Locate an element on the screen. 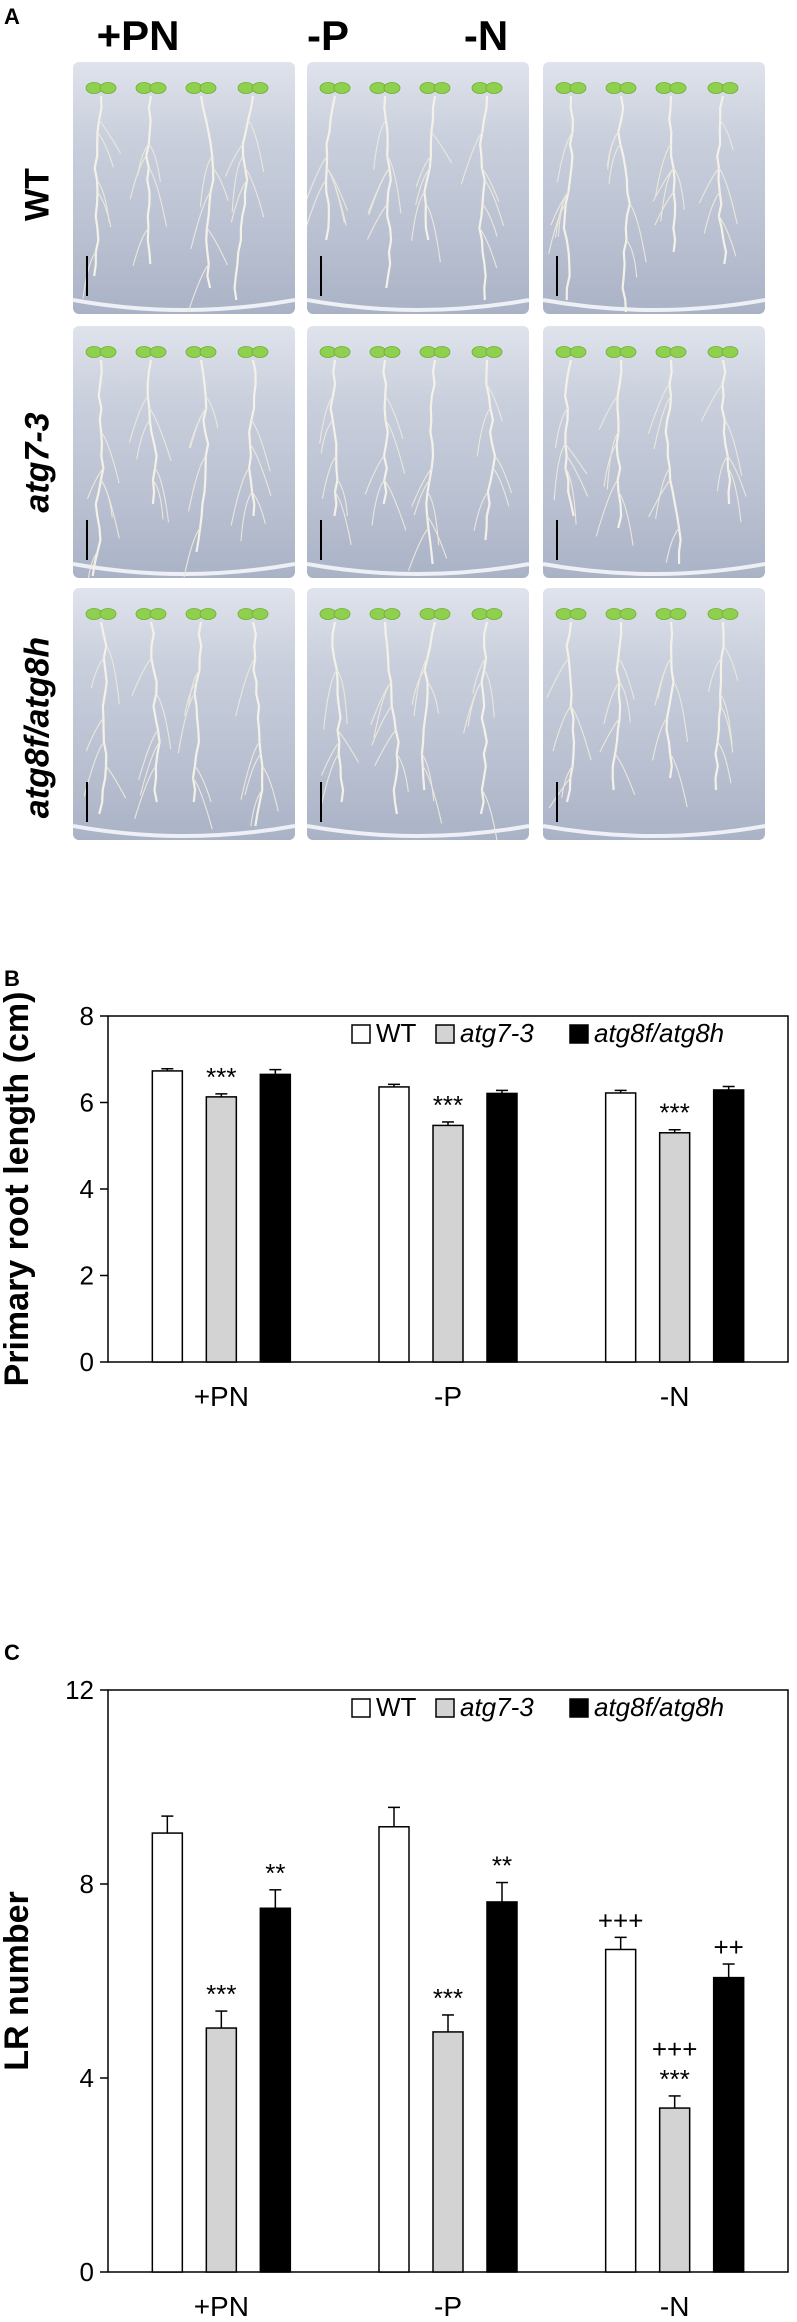 The width and height of the screenshot is (797, 2322). panel-c-x-tick-label: -P is located at coordinates (448, 2306).